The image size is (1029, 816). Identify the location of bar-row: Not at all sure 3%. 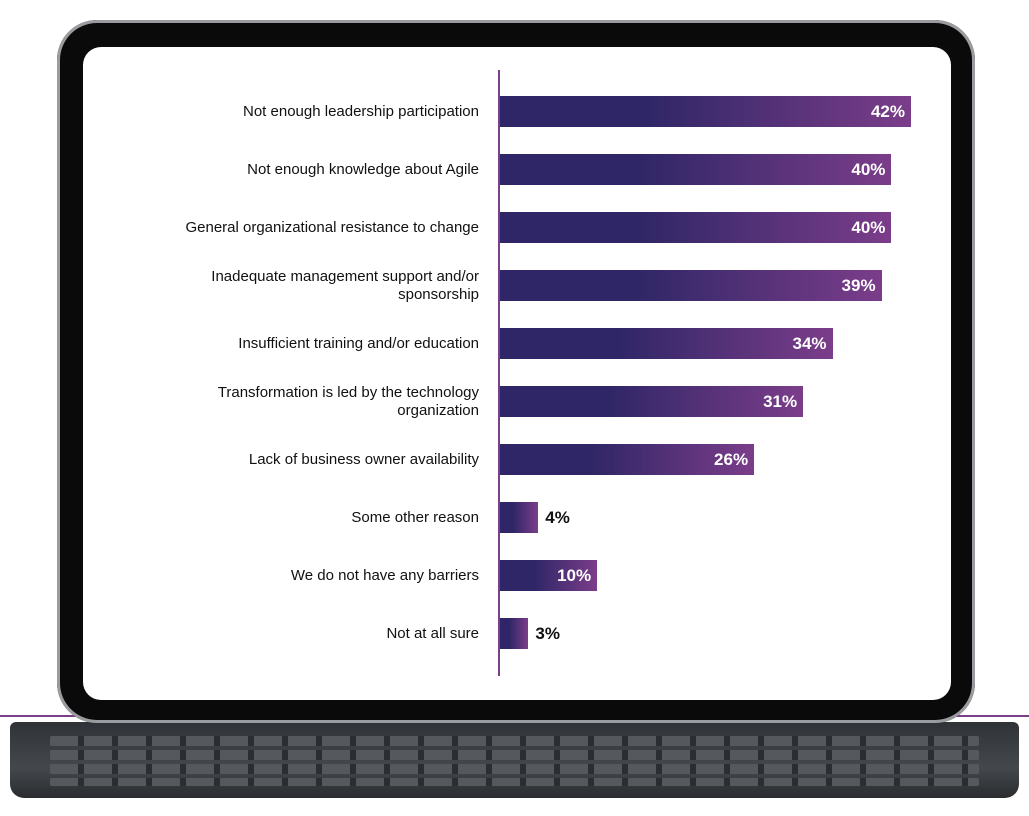
(514, 633).